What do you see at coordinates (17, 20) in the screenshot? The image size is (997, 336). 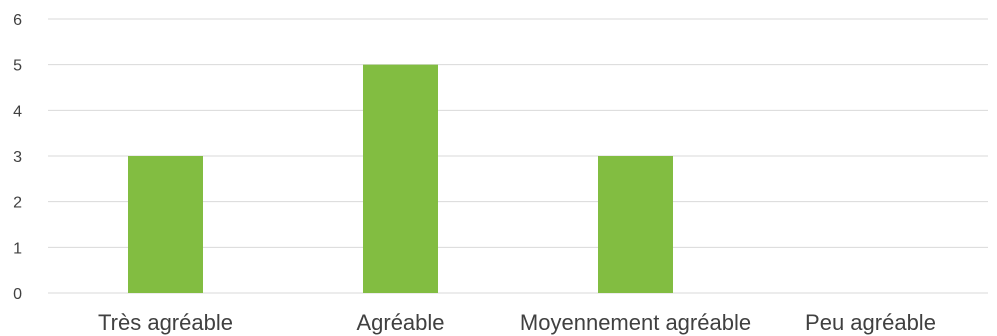 I see `y-tick-label-6: 6` at bounding box center [17, 20].